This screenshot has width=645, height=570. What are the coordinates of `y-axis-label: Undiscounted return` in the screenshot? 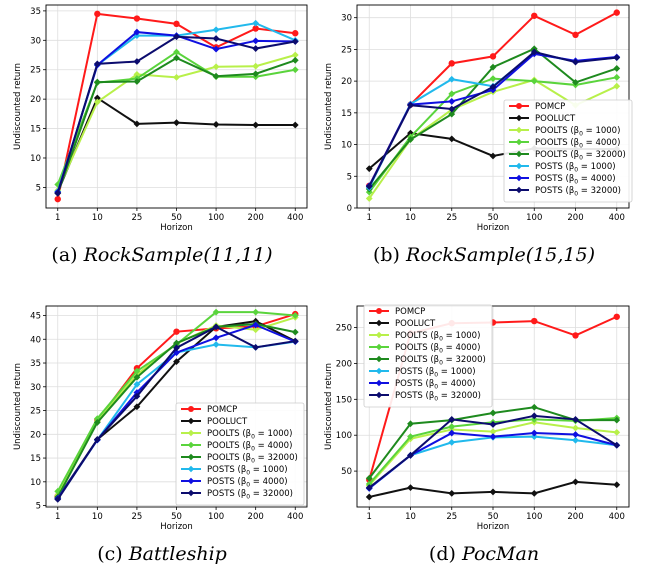 It's located at (329, 106).